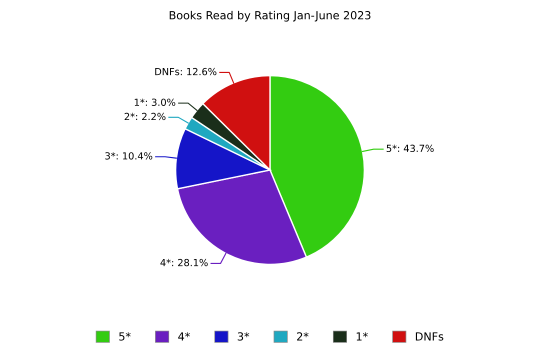 The height and width of the screenshot is (360, 540). Describe the element at coordinates (125, 336) in the screenshot. I see `legend-label: 5*` at that location.